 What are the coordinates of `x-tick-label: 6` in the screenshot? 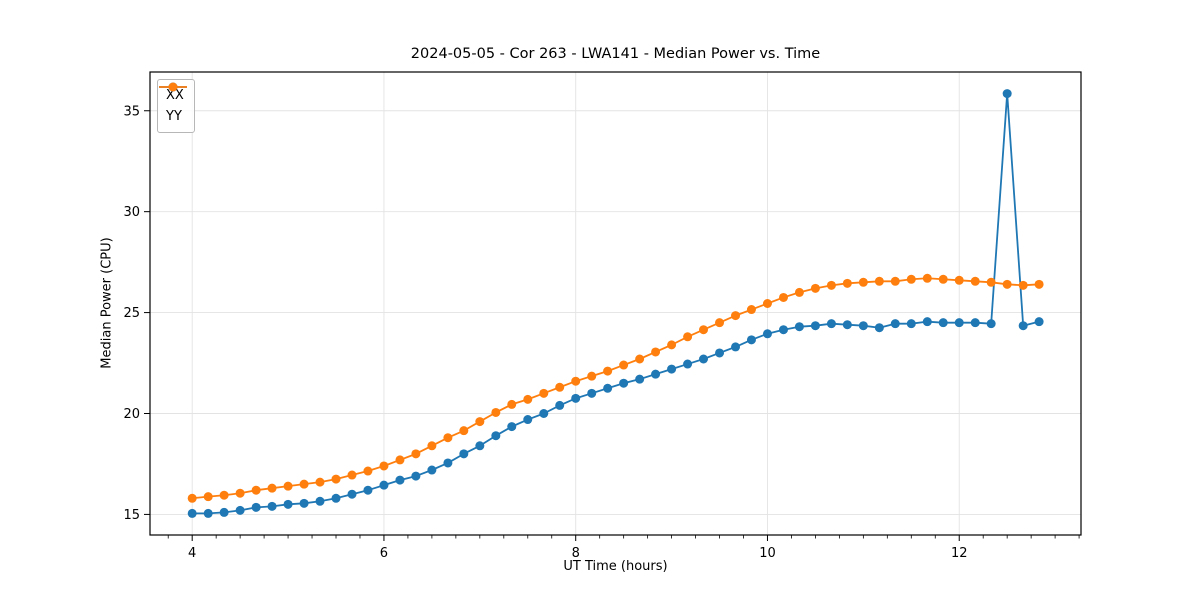 It's located at (384, 553).